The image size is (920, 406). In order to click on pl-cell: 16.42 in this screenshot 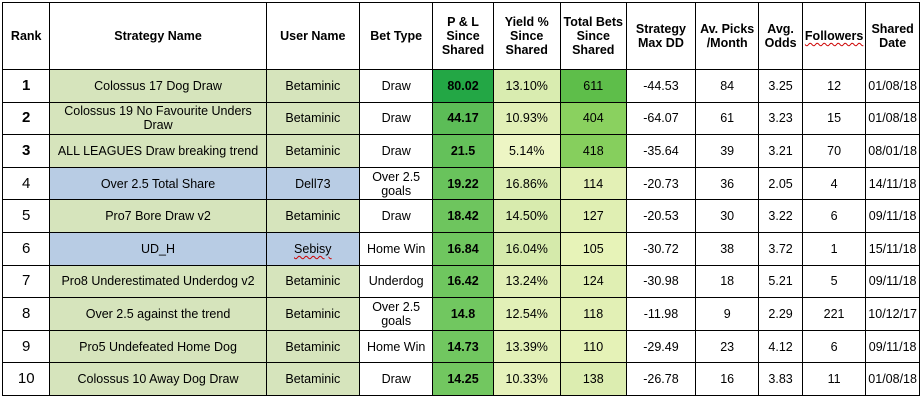, I will do `click(463, 281)`.